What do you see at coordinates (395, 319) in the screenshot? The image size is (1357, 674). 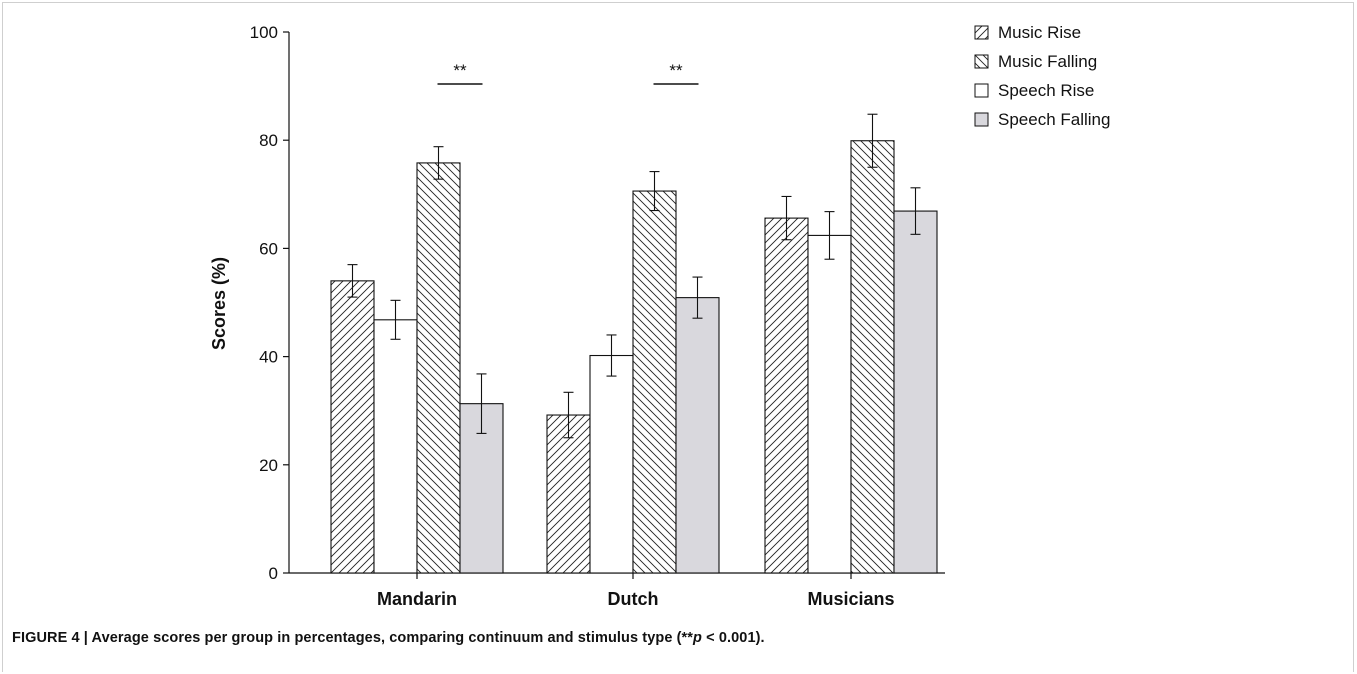 I see `error-bar-mandarin-speech-rise` at bounding box center [395, 319].